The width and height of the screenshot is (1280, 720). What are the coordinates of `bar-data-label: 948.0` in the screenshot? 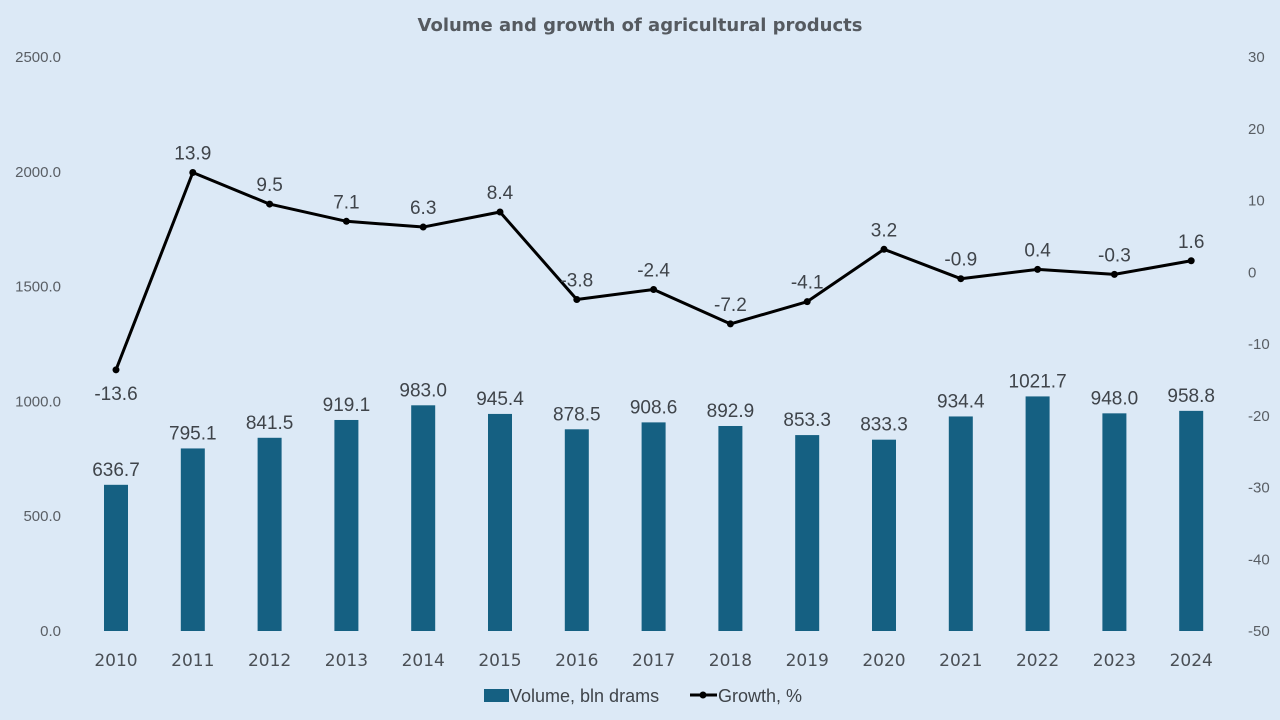 It's located at (1115, 398).